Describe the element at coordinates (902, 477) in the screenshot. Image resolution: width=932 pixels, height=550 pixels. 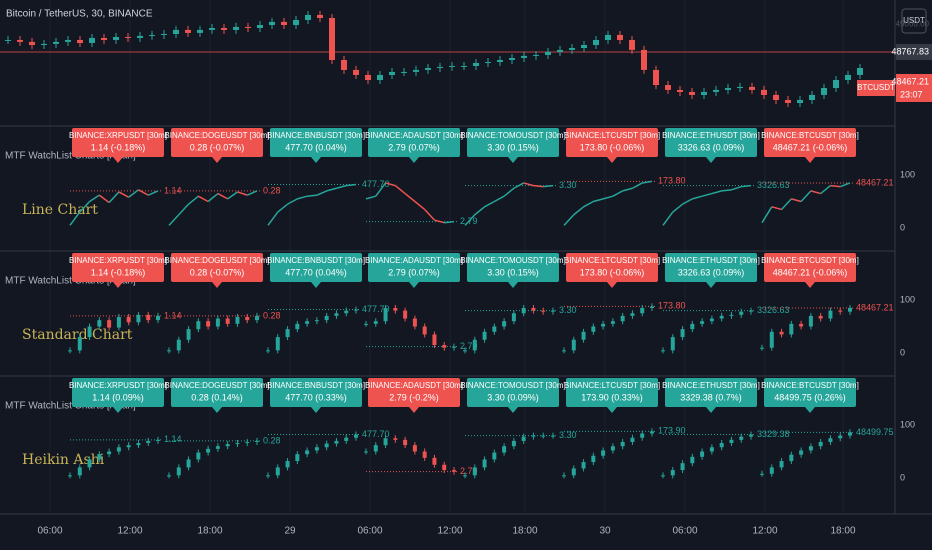
I see `scale-label: 0` at that location.